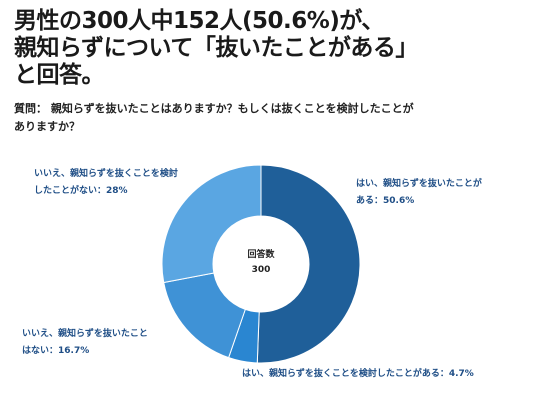 The height and width of the screenshot is (402, 536). Describe the element at coordinates (261, 270) in the screenshot. I see `total-value: 300` at that location.